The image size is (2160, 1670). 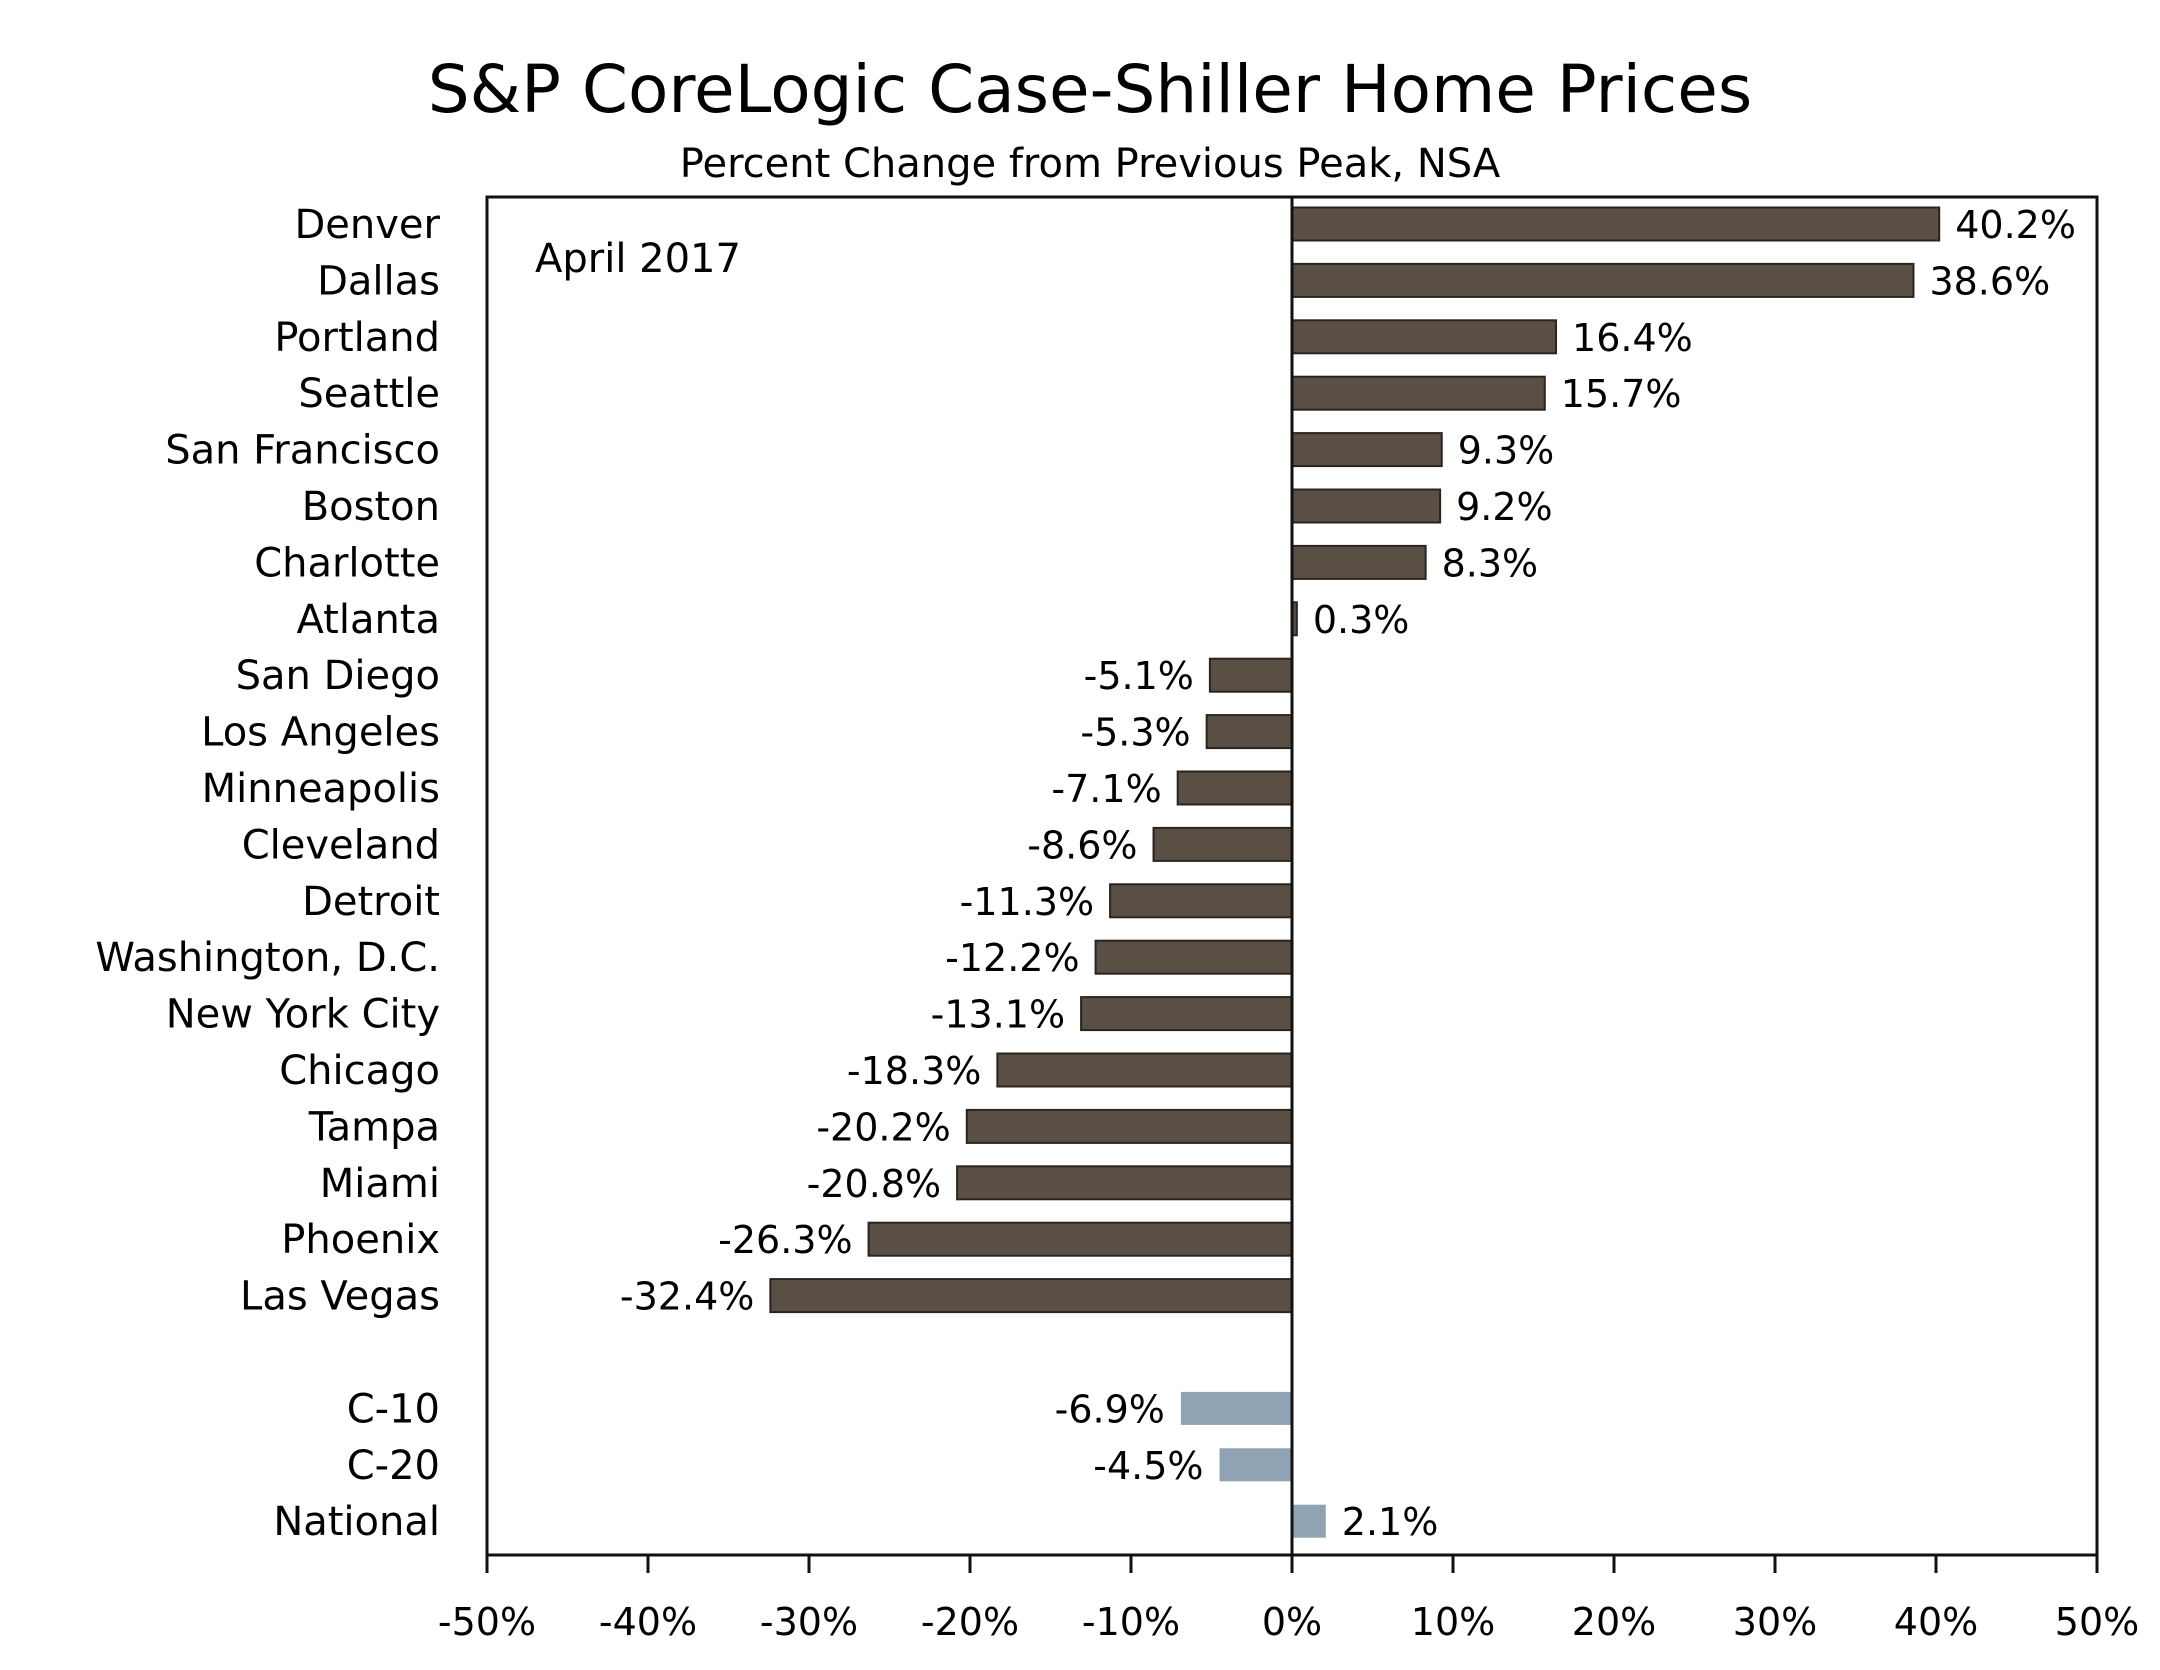 What do you see at coordinates (1616, 224) in the screenshot?
I see `bar-denver` at bounding box center [1616, 224].